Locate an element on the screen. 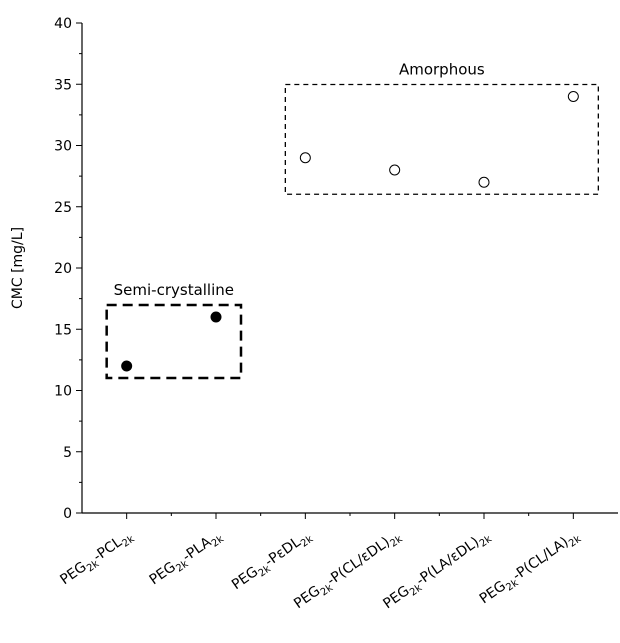 The image size is (620, 643). y-tick-label: 25 is located at coordinates (63, 208).